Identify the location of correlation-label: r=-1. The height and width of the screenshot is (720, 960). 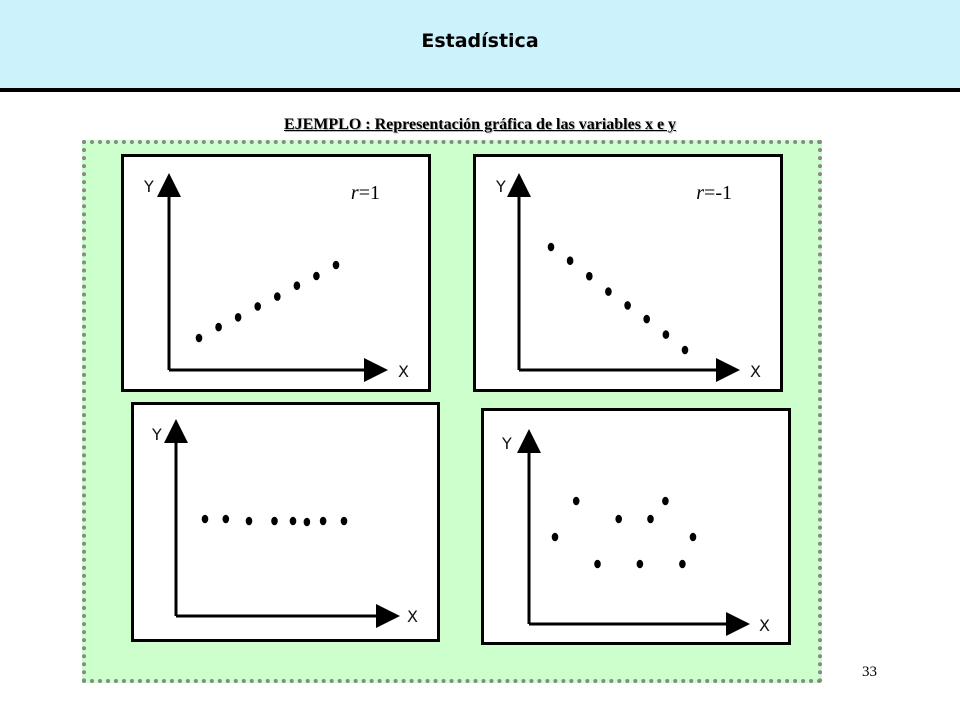
(714, 193).